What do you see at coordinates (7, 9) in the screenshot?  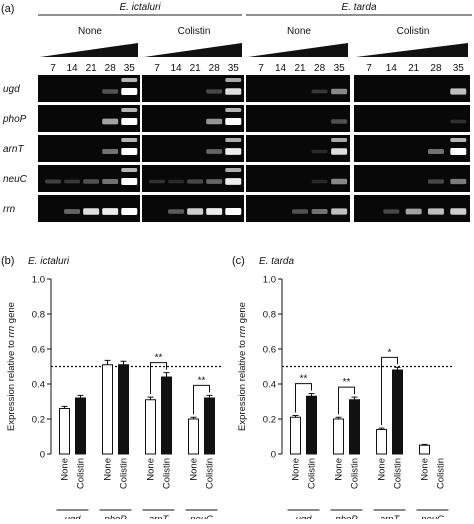 I see `panel-a-label: (a)` at bounding box center [7, 9].